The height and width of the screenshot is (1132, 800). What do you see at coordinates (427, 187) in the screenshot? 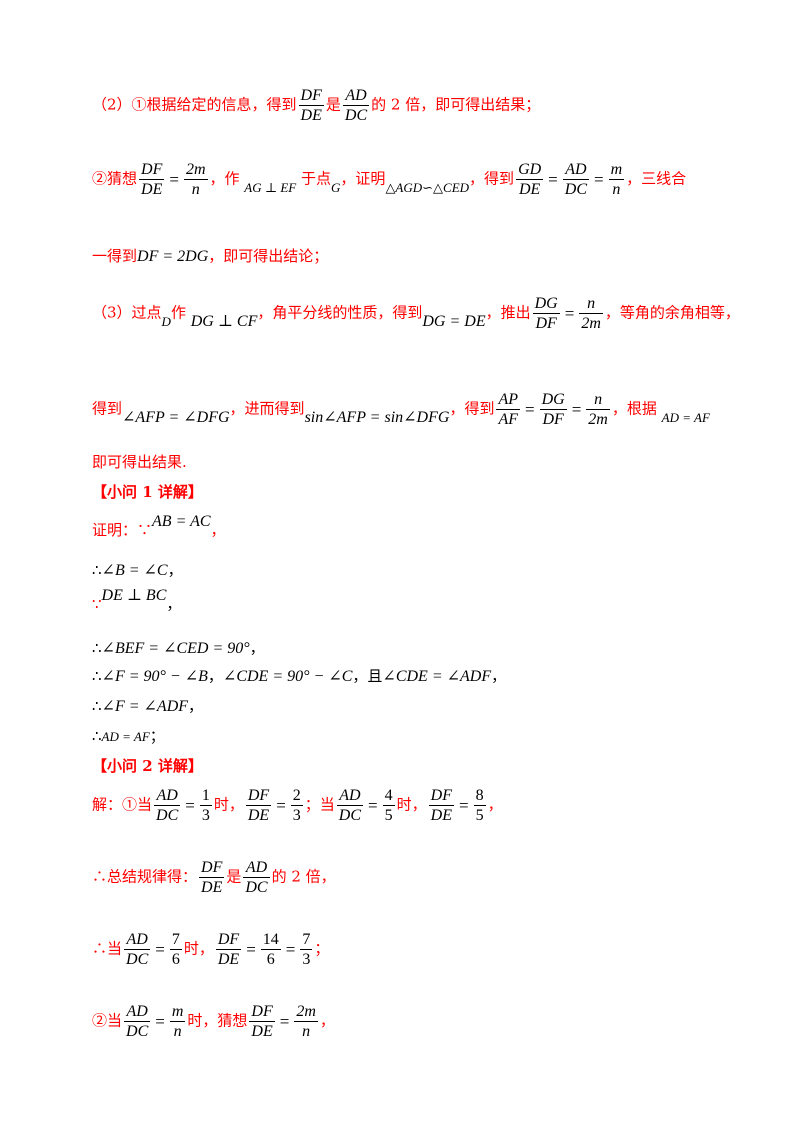
I see `math-expression: △AGD∽△CED` at bounding box center [427, 187].